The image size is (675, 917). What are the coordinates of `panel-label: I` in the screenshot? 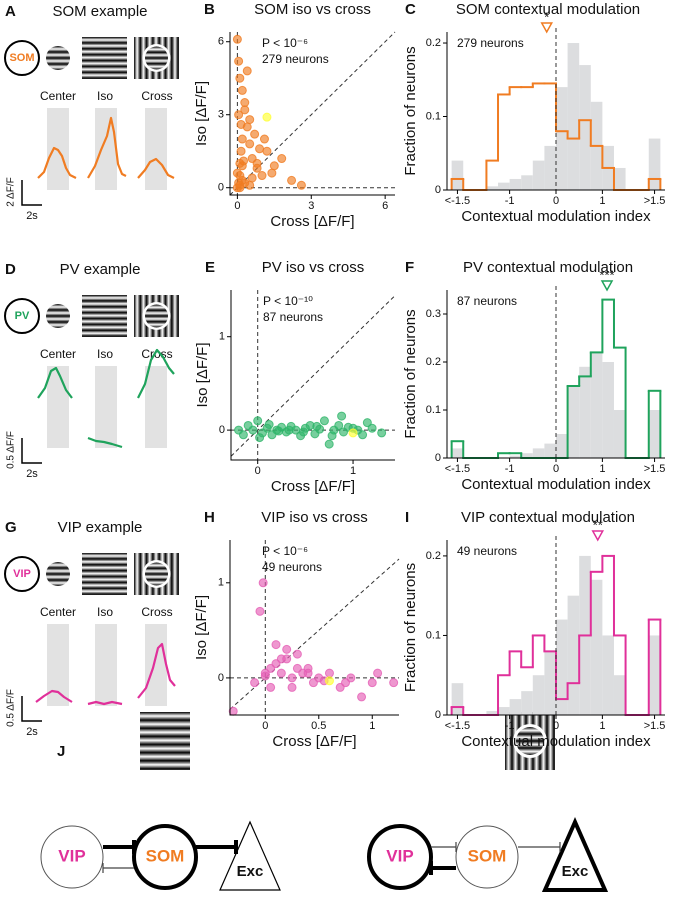 It's located at (407, 517).